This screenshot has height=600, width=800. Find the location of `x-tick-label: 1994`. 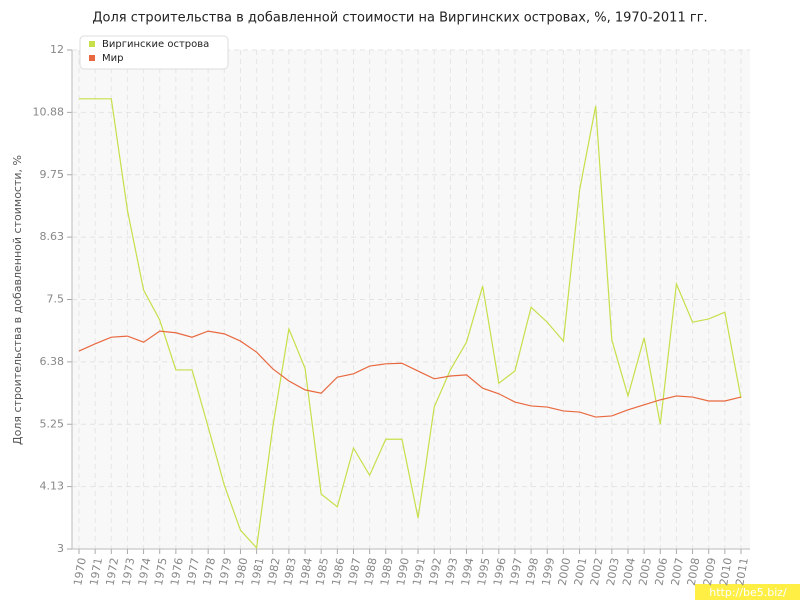

x-tick-label: 1994 is located at coordinates (468, 572).